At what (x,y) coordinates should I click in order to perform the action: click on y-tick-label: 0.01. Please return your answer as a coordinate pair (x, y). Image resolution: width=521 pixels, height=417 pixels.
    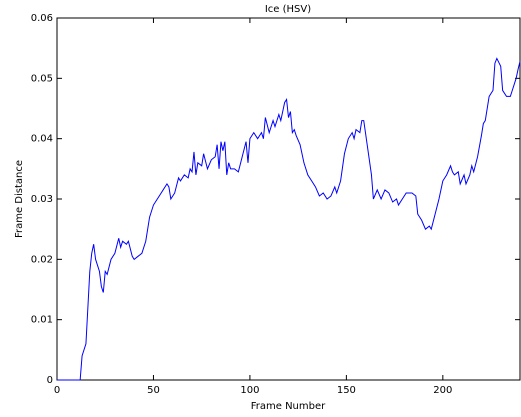
    Looking at the image, I should click on (42, 320).